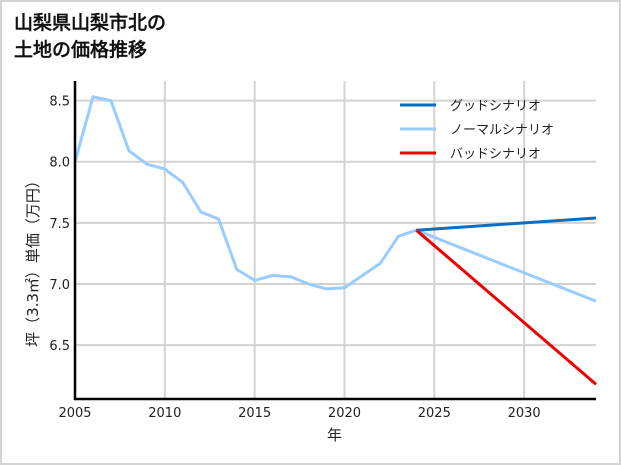  Describe the element at coordinates (74, 413) in the screenshot. I see `x-tick-label: 2005` at that location.